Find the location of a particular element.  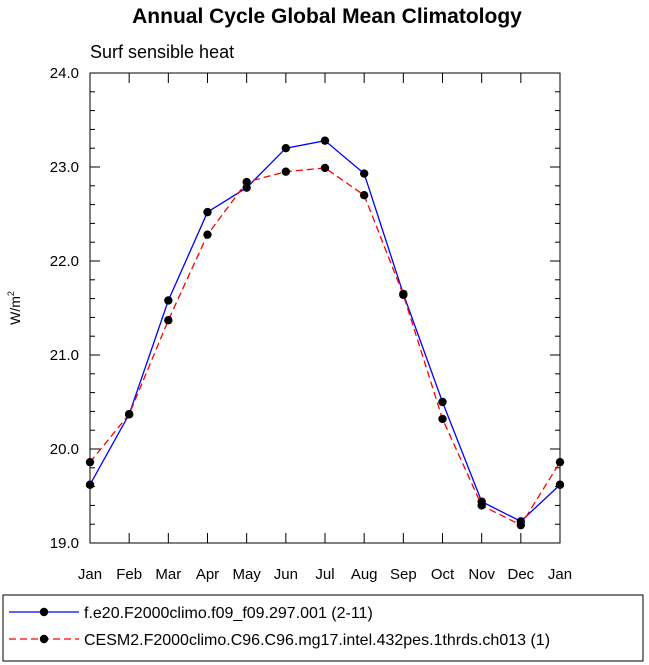

y-axis-label-unit: W/m is located at coordinates (15, 310).